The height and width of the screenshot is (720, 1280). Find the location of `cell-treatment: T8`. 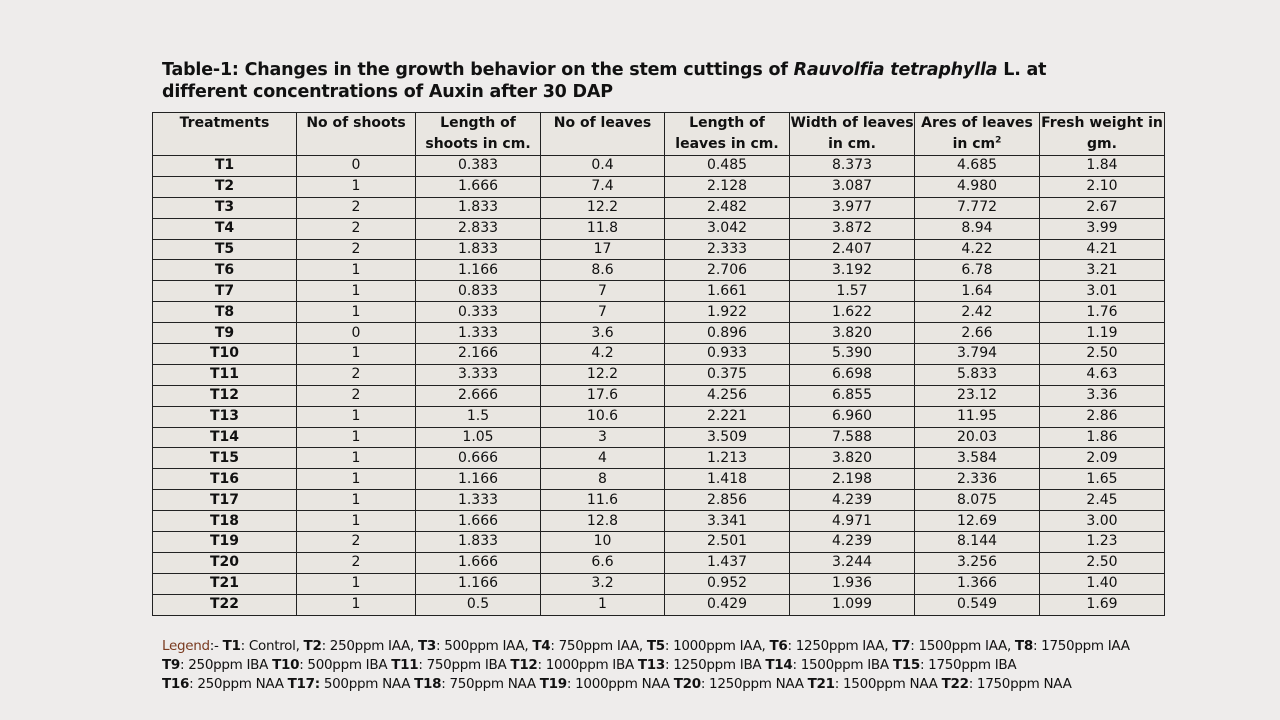

cell-treatment: T8 is located at coordinates (224, 312).